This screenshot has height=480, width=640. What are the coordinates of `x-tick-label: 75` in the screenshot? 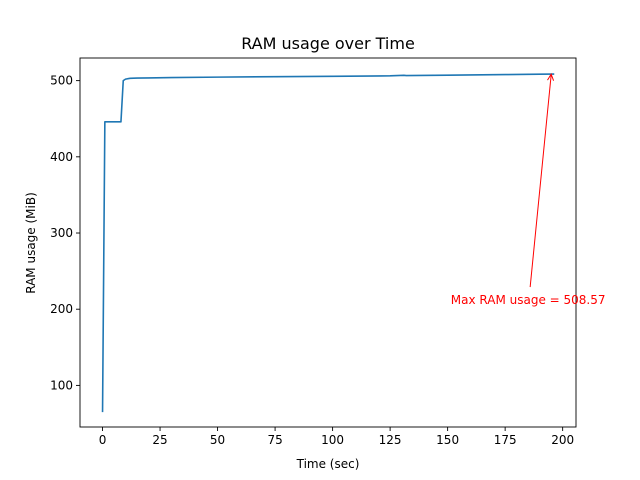 It's located at (274, 440).